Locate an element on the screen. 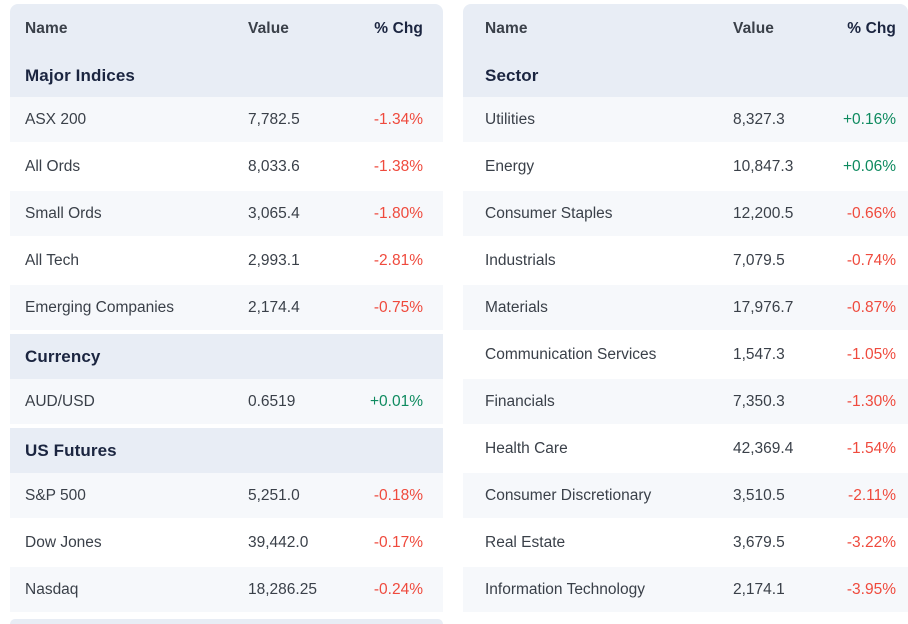 The width and height of the screenshot is (908, 624). row-pct-change: -1.05% is located at coordinates (871, 354).